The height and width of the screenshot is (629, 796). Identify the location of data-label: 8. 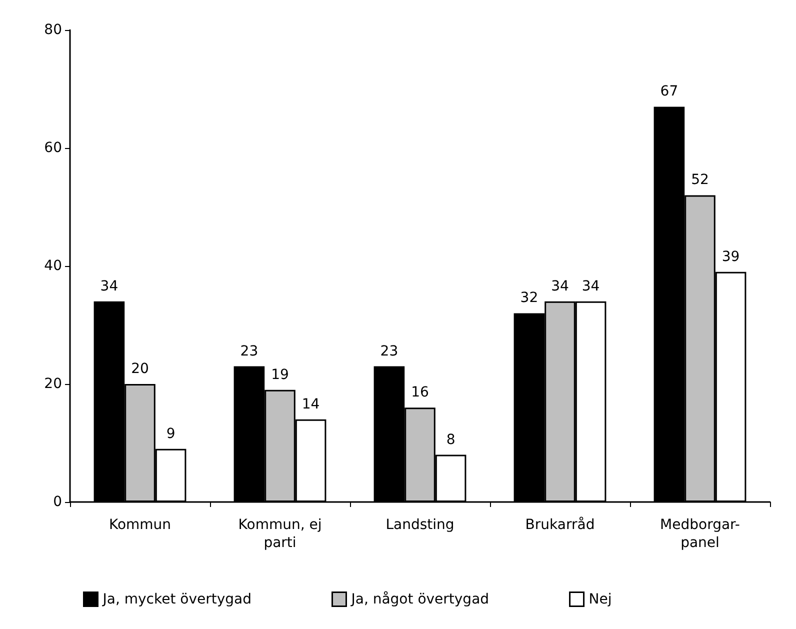
(451, 440).